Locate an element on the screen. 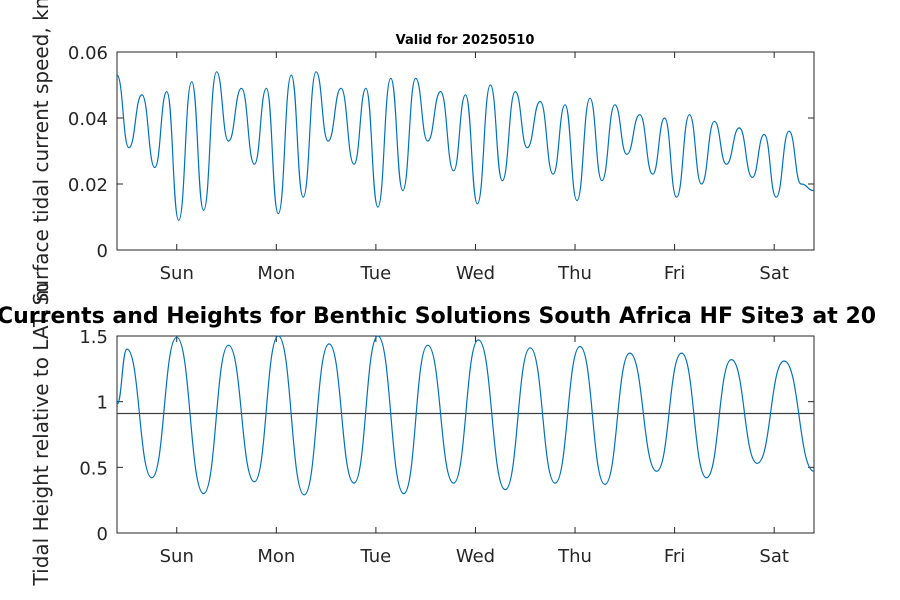 The image size is (900, 600). top-y-axis-label: Surface tidal current speed, kn is located at coordinates (41, 152).